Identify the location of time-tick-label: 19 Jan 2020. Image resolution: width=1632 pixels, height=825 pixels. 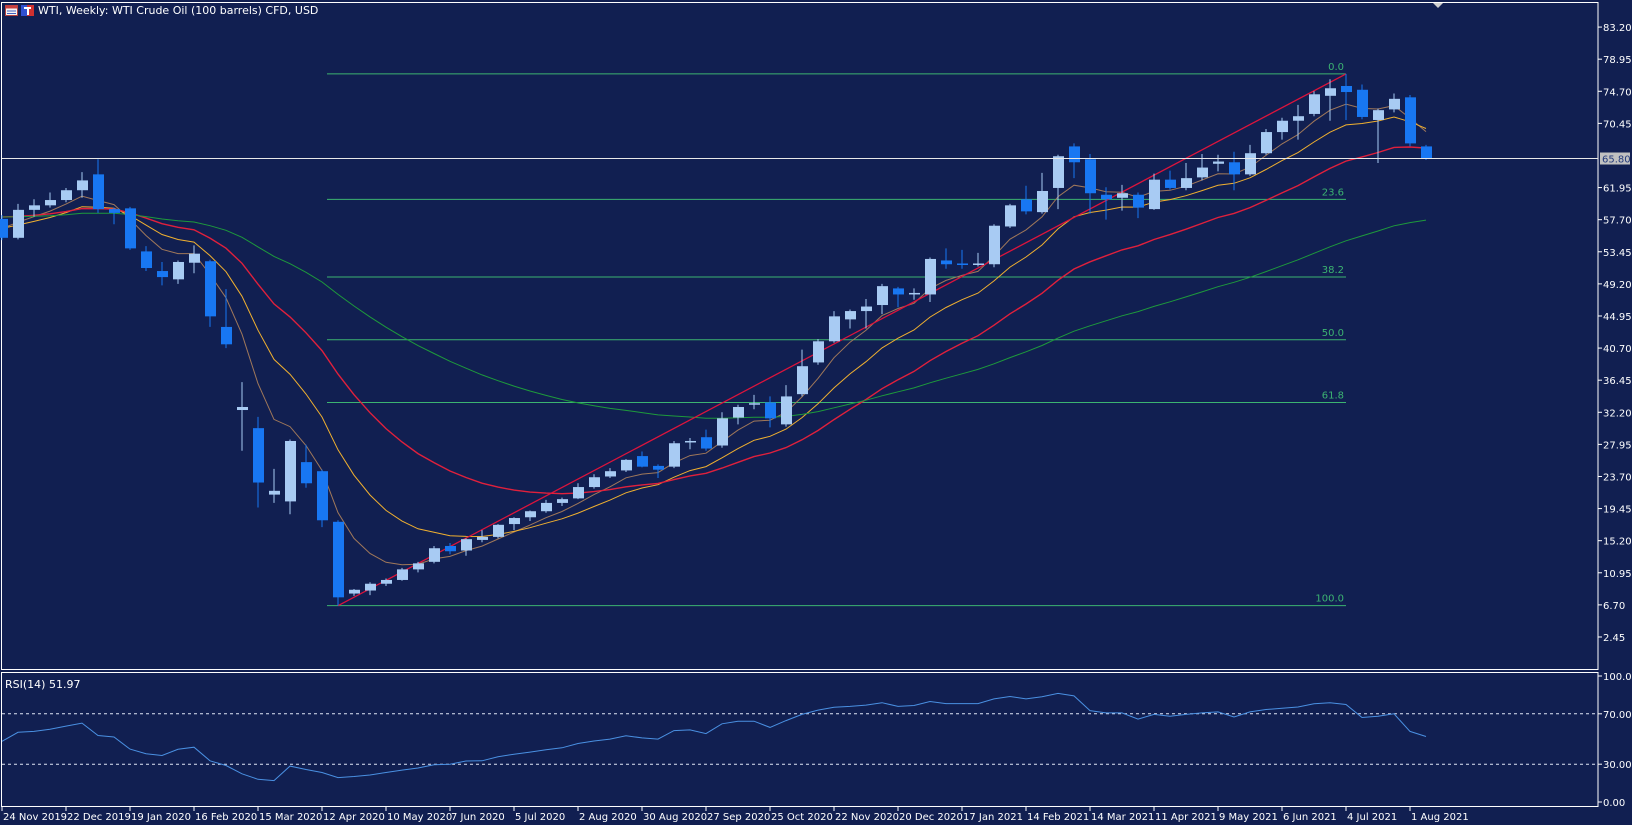
(161, 817).